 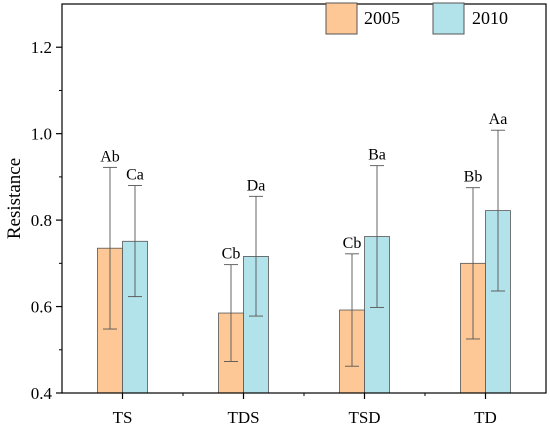 I want to click on legend-label-2010: 2010, so click(x=490, y=18).